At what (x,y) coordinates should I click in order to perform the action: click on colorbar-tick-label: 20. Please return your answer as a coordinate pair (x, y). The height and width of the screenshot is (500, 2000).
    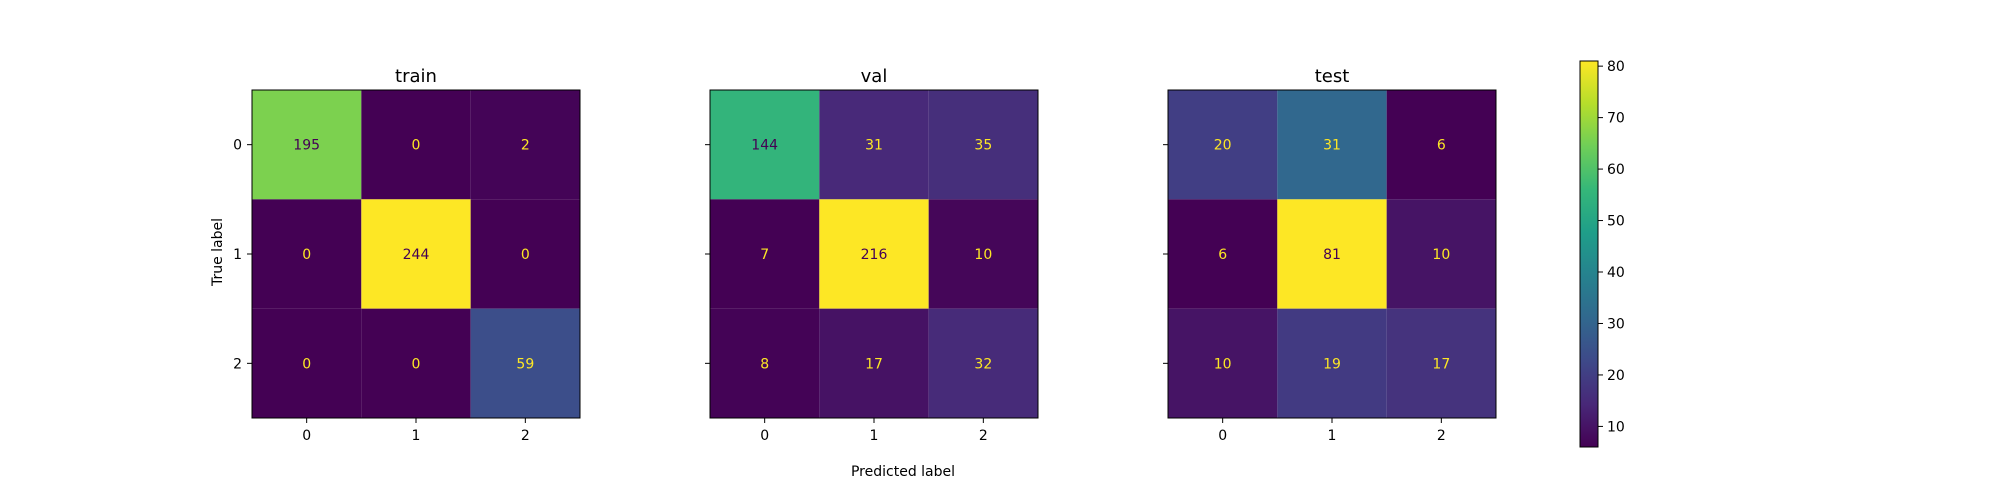
    Looking at the image, I should click on (1616, 376).